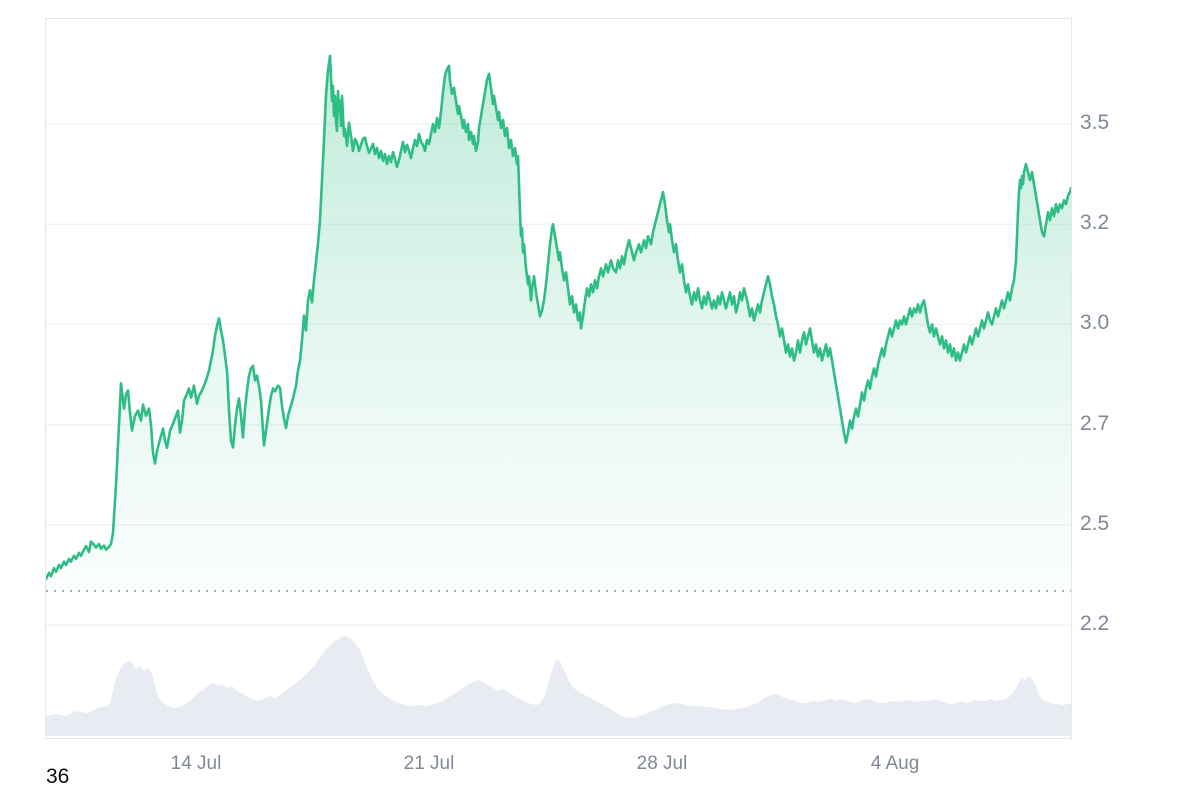  What do you see at coordinates (662, 763) in the screenshot?
I see `x-axis-label: 28 Jul` at bounding box center [662, 763].